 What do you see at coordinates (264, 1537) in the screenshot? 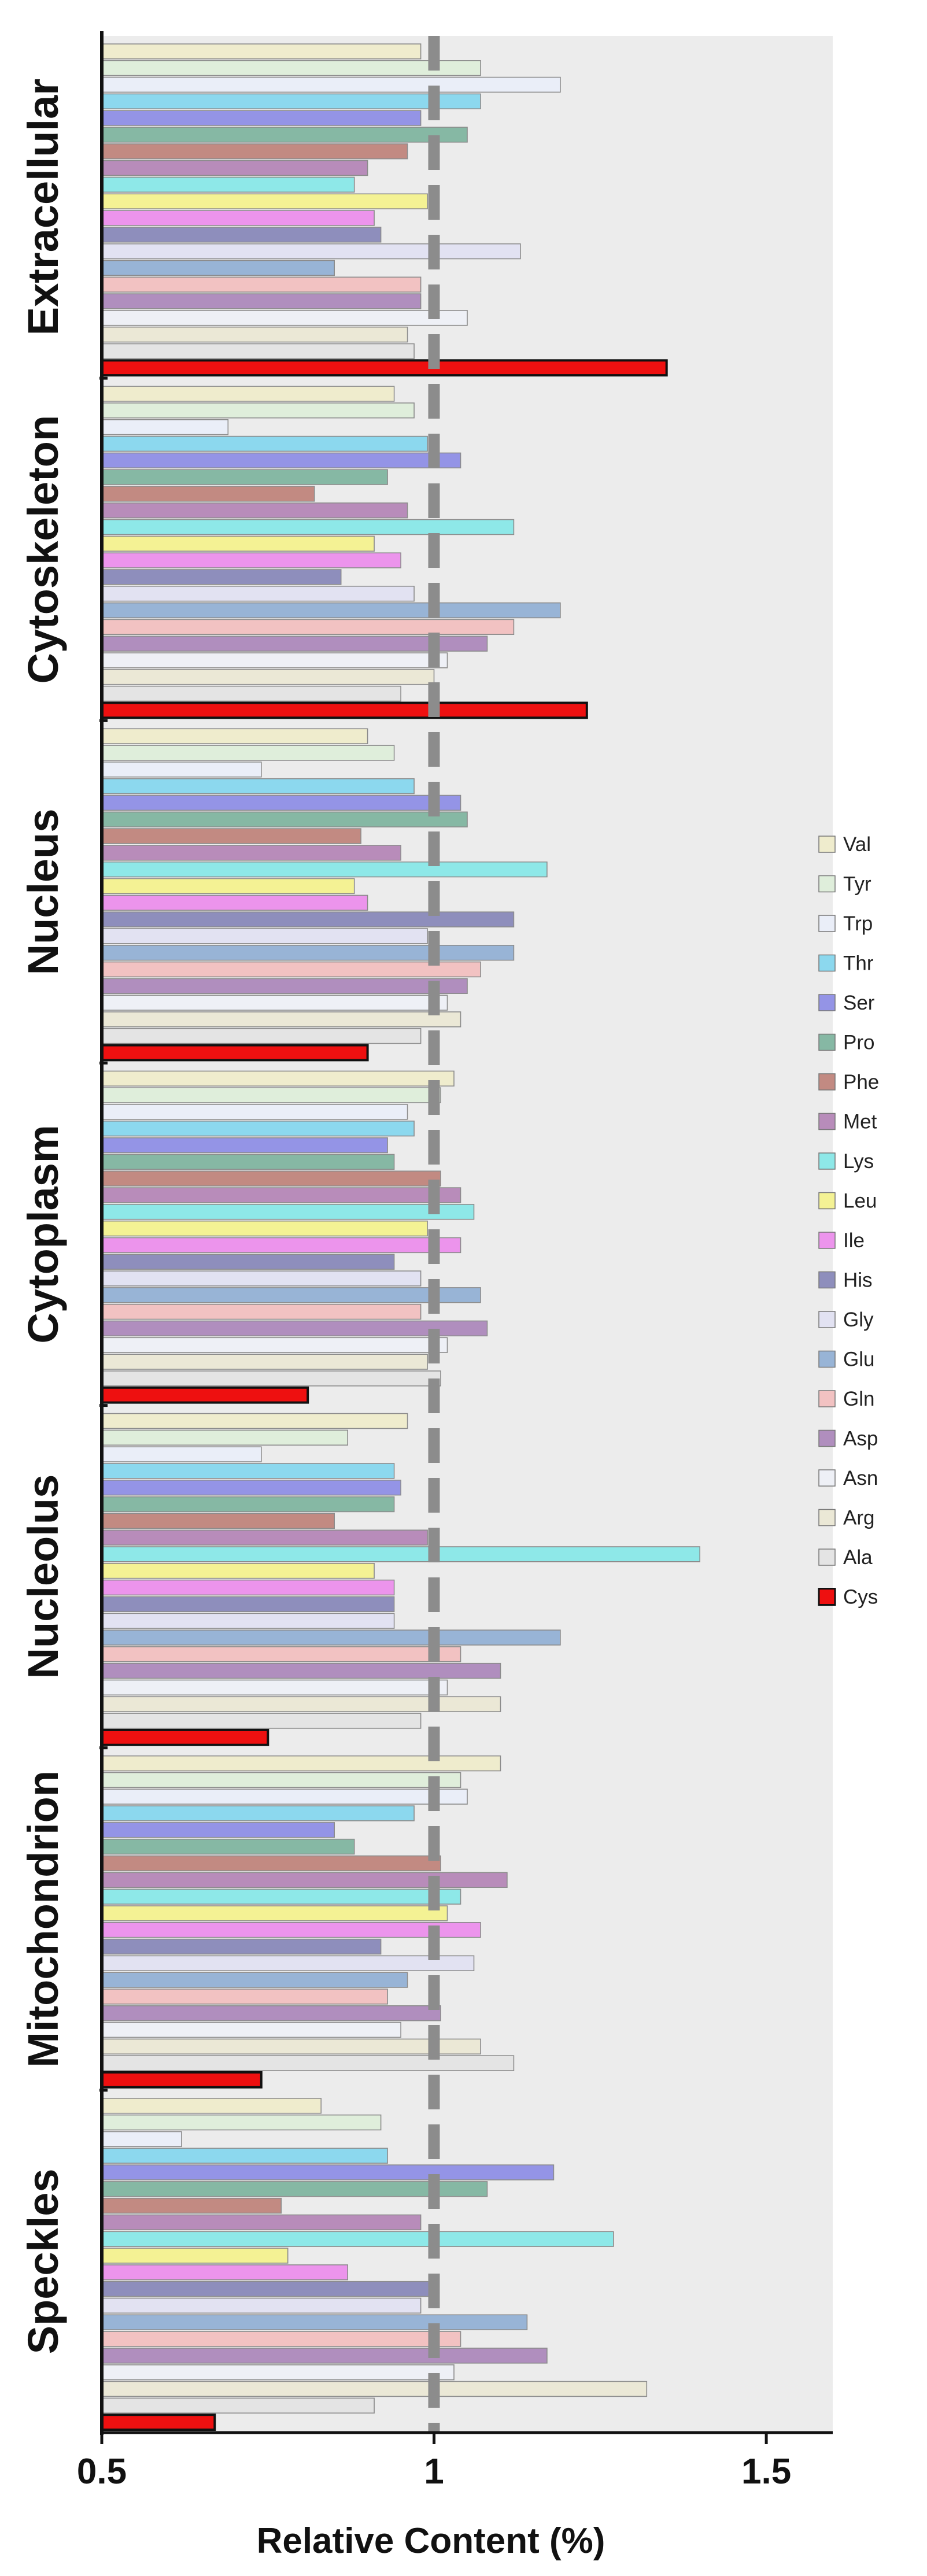
I see `bar-nucleolus-met` at bounding box center [264, 1537].